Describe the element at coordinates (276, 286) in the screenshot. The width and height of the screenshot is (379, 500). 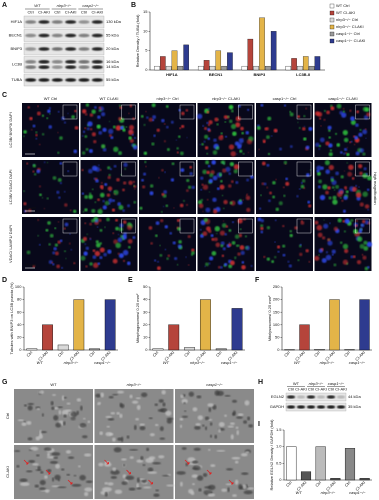
I see `y-tick-label: 250` at that location.